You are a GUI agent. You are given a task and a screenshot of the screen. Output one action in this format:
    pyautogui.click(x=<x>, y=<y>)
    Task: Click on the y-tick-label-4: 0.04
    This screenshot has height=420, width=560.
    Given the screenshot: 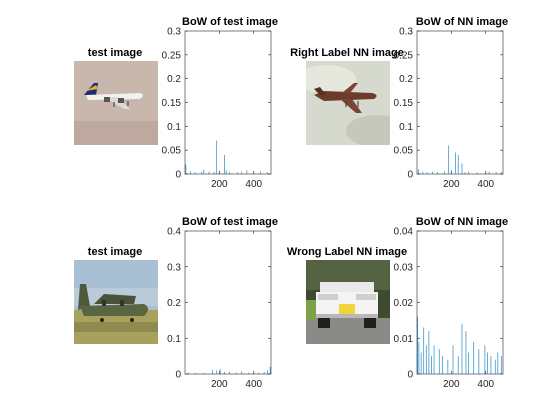 What is the action you would take?
    pyautogui.click(x=404, y=232)
    